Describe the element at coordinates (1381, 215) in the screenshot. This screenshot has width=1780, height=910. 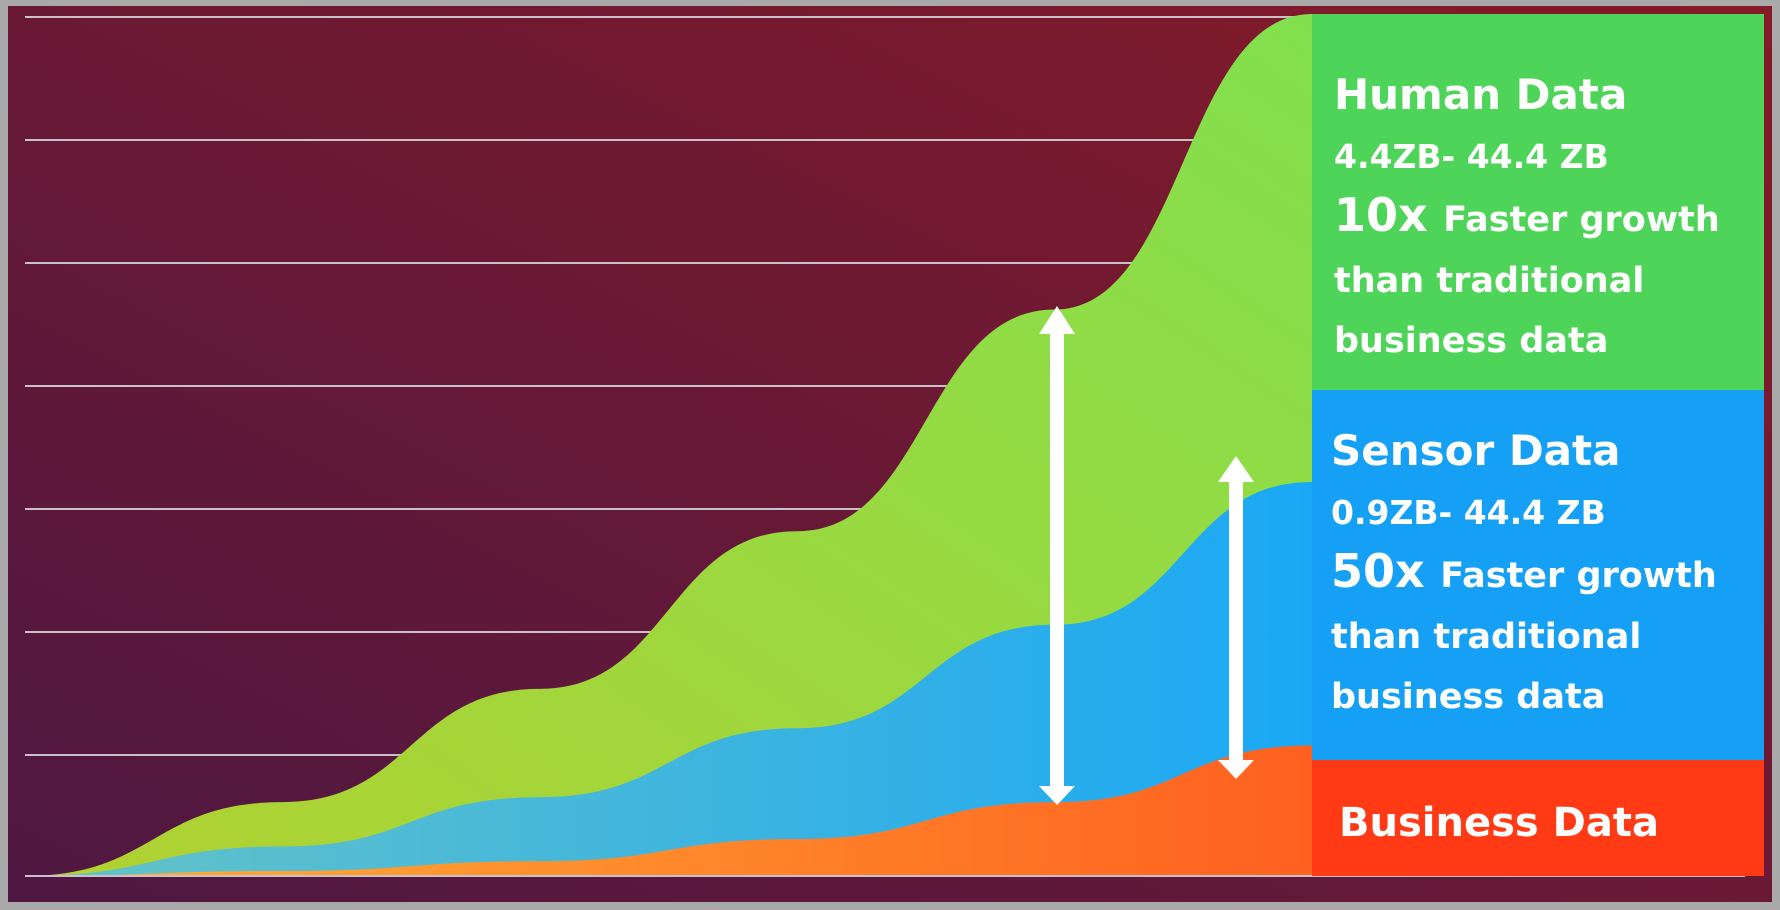
I see `human-data-multiplier: 10x` at that location.